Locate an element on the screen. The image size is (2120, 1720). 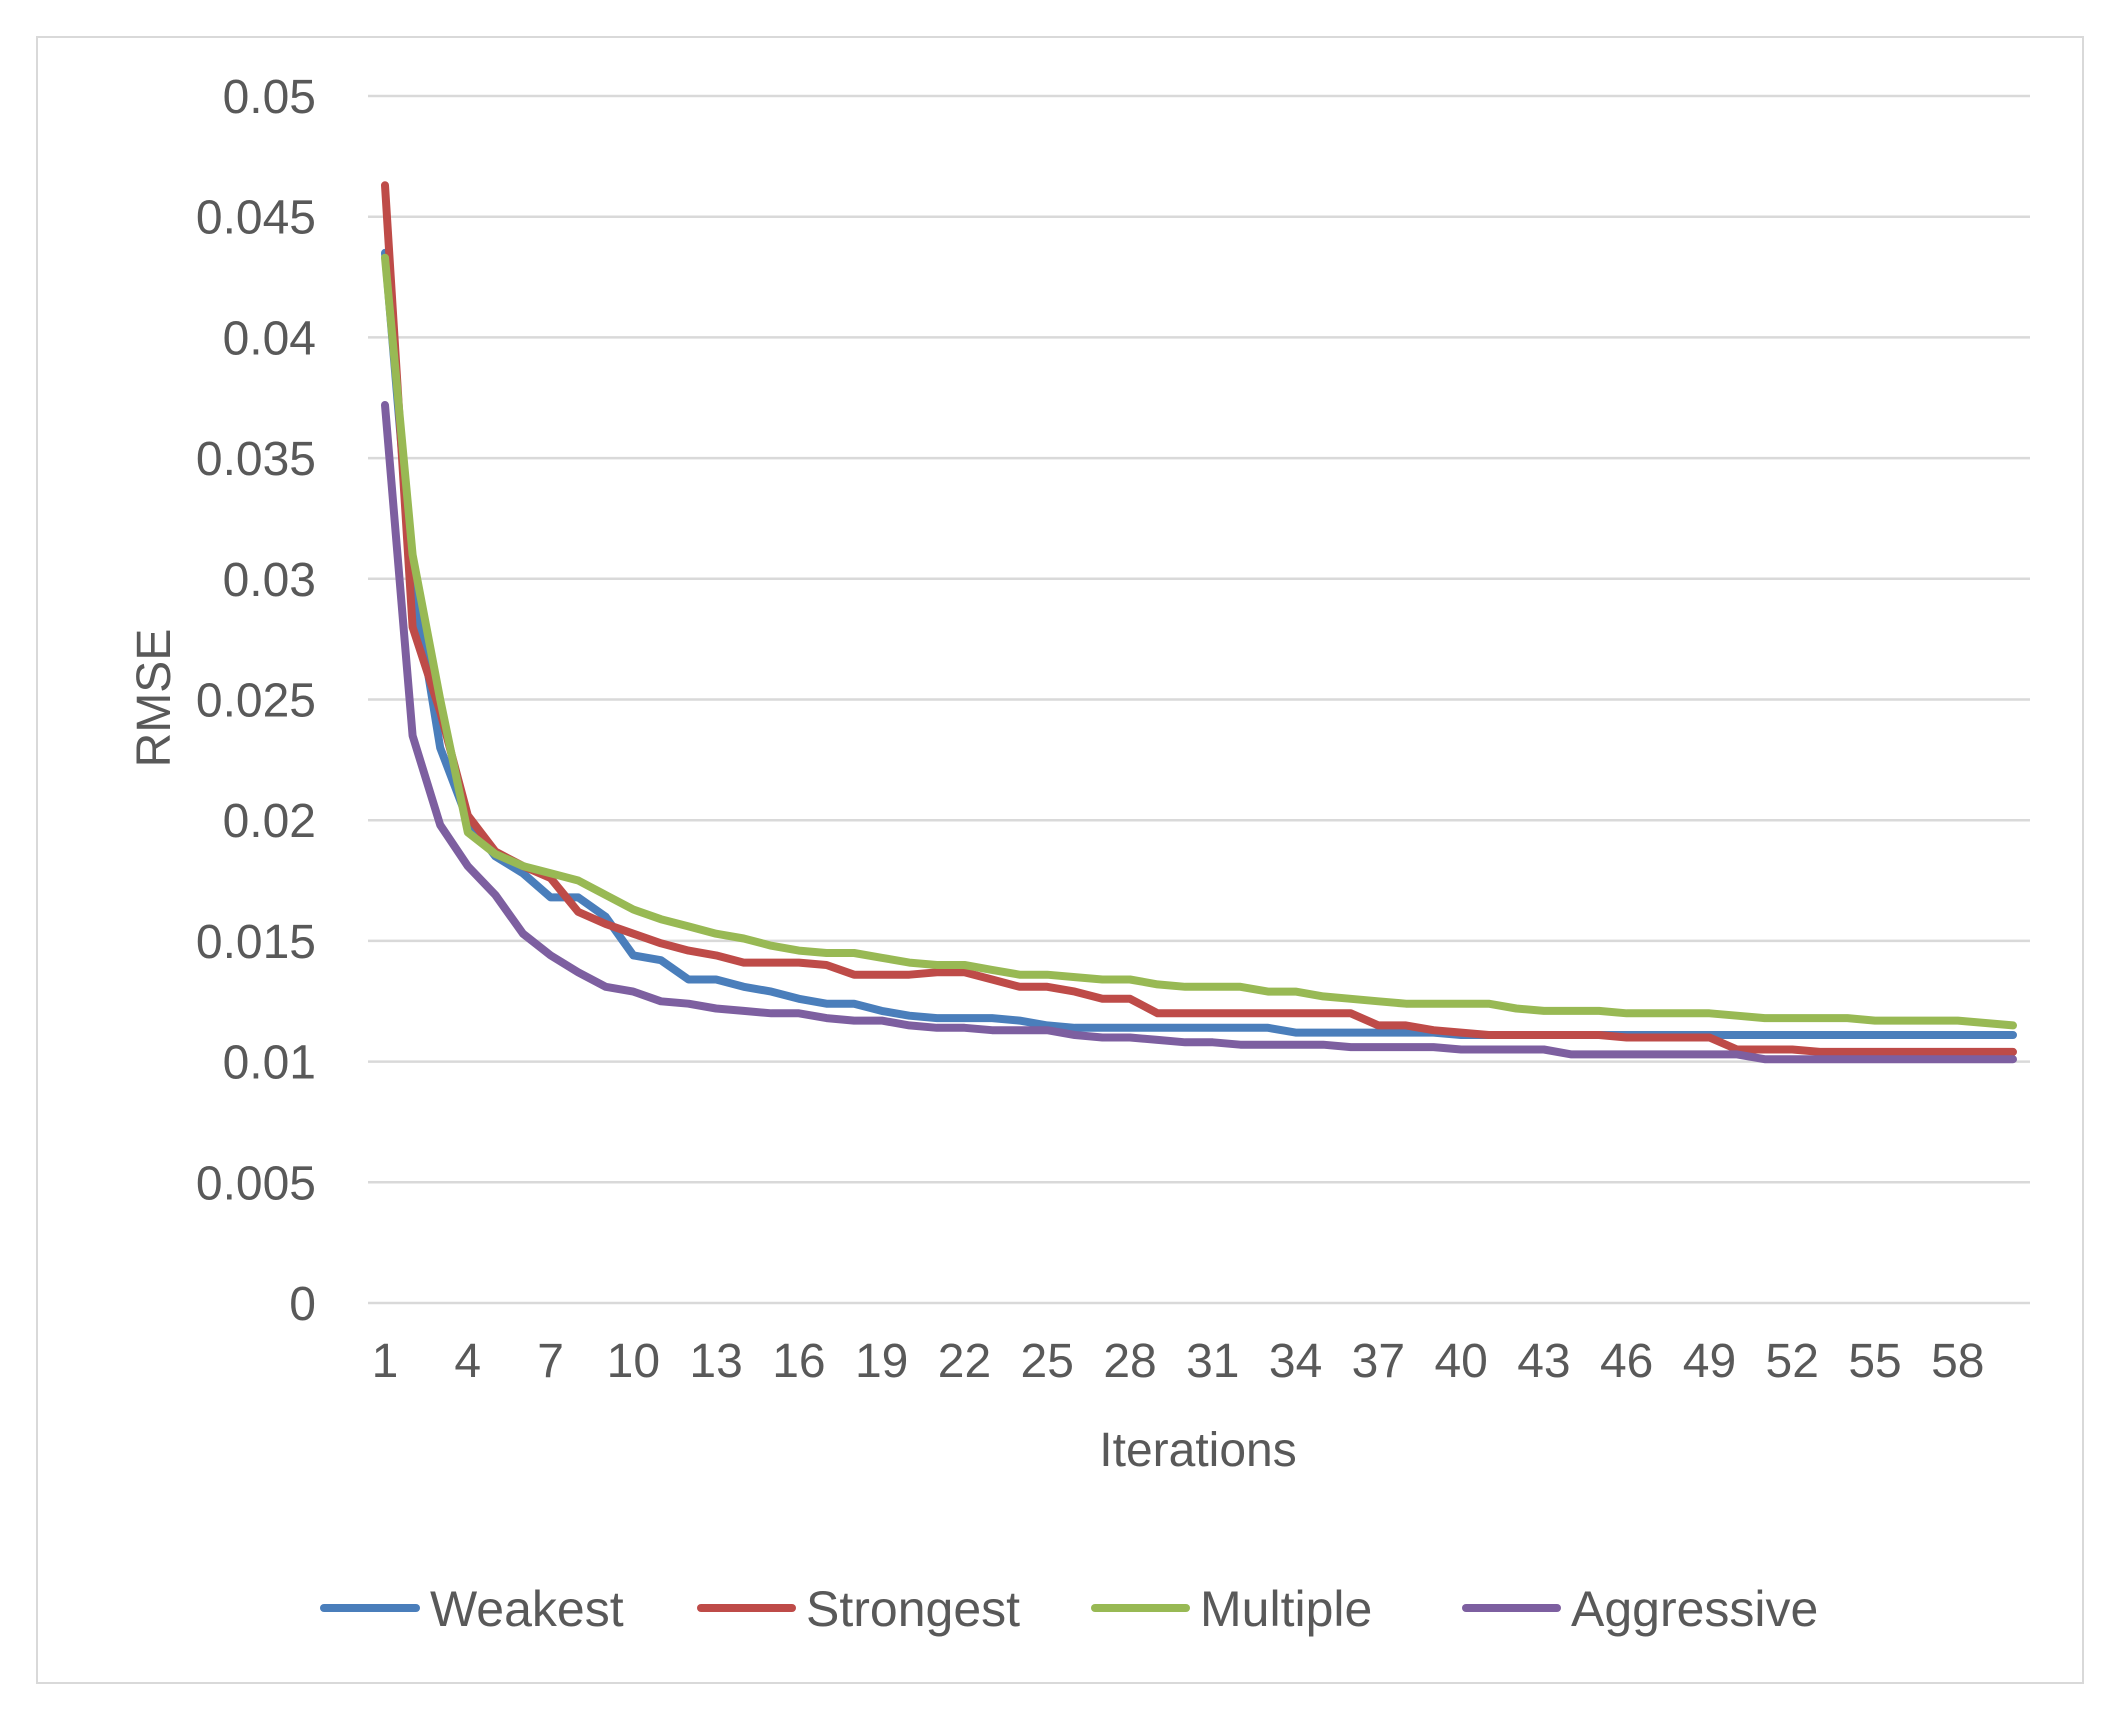
legend-label-strongest: Strongest is located at coordinates (913, 1609).